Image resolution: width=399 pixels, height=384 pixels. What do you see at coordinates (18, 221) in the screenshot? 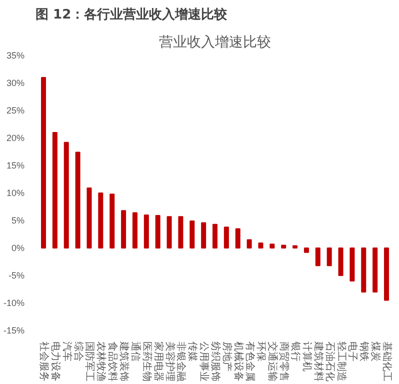
I see `y-tick-label: 5%` at bounding box center [18, 221].